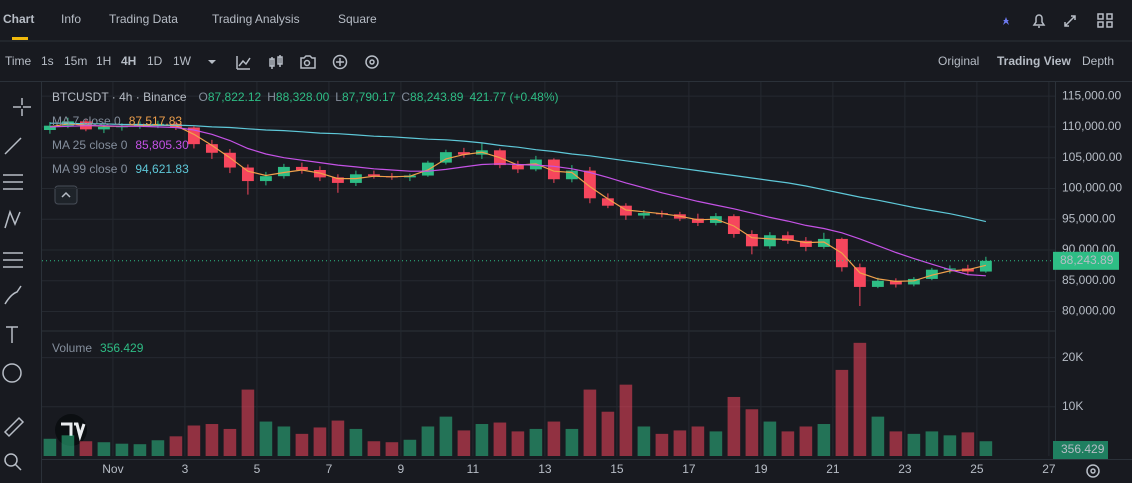  I want to click on ohlc-value: 87,822.12, so click(235, 97).